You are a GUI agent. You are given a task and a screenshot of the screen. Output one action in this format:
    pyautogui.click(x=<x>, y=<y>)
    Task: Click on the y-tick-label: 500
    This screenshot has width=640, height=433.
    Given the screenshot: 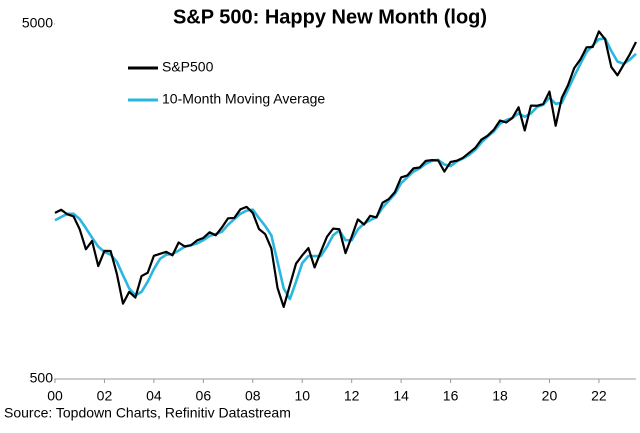 What is the action you would take?
    pyautogui.click(x=42, y=378)
    